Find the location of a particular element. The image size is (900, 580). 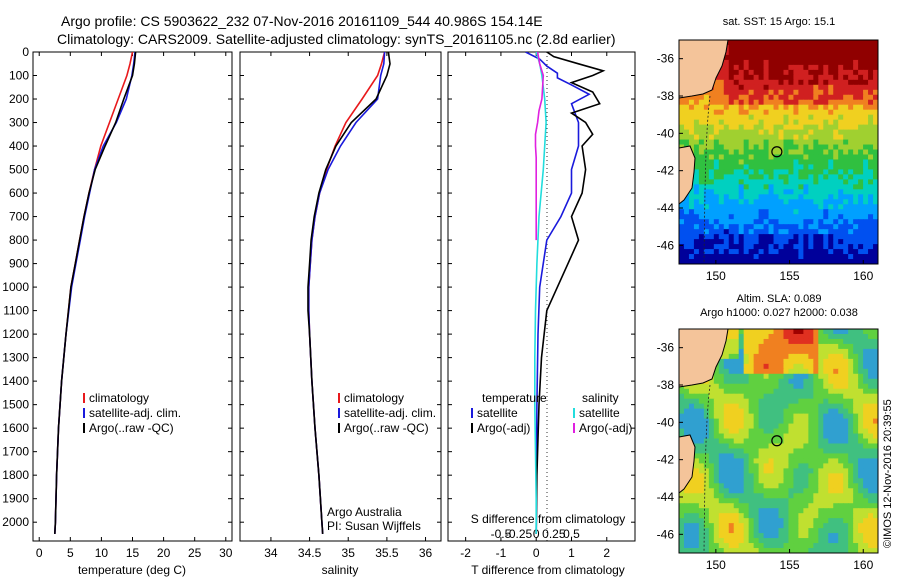

x-tick-label: 35.5 is located at coordinates (387, 553).